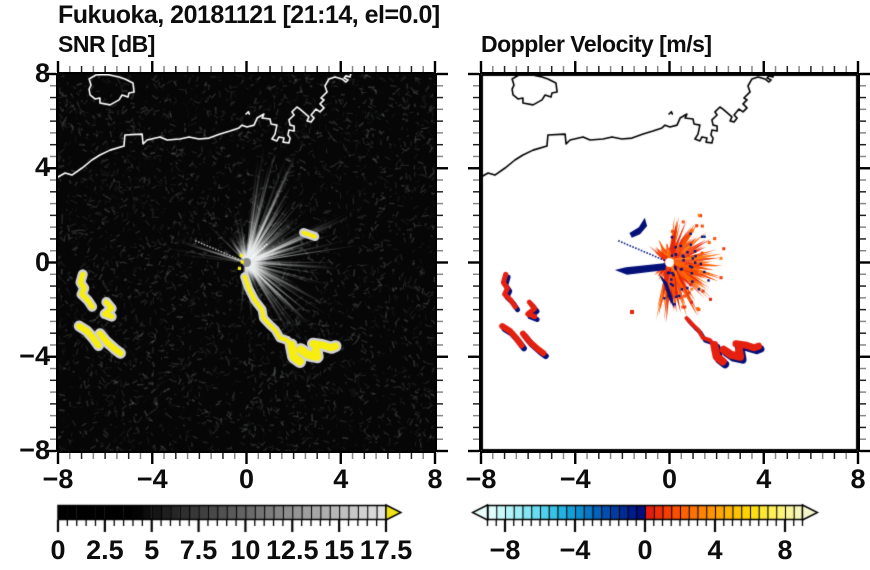  I want to click on velocity-colorbar, so click(645, 519).